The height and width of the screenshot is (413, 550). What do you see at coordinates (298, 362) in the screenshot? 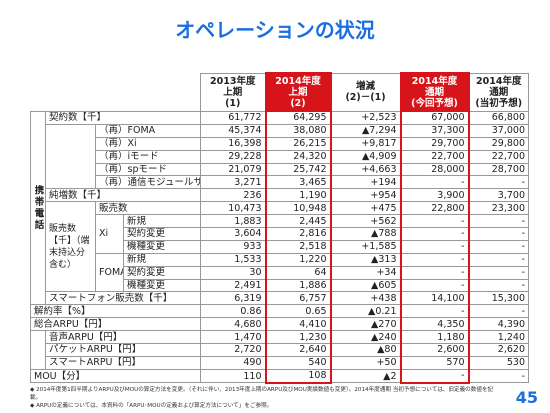
I see `cell-value: 540` at bounding box center [298, 362].